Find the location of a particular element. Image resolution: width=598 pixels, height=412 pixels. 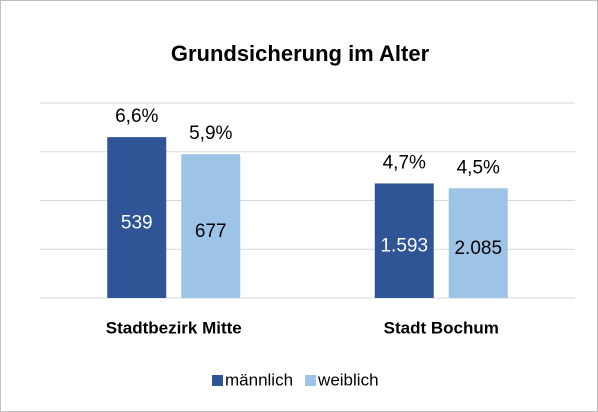

count-label: 677 is located at coordinates (211, 231).